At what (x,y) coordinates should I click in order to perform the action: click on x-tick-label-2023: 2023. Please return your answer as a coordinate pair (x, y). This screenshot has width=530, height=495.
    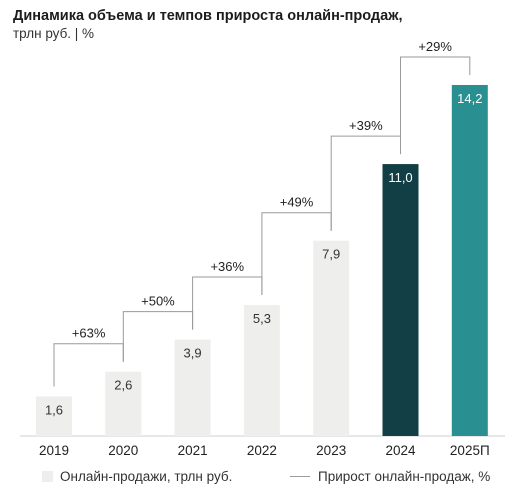
    Looking at the image, I should click on (331, 450).